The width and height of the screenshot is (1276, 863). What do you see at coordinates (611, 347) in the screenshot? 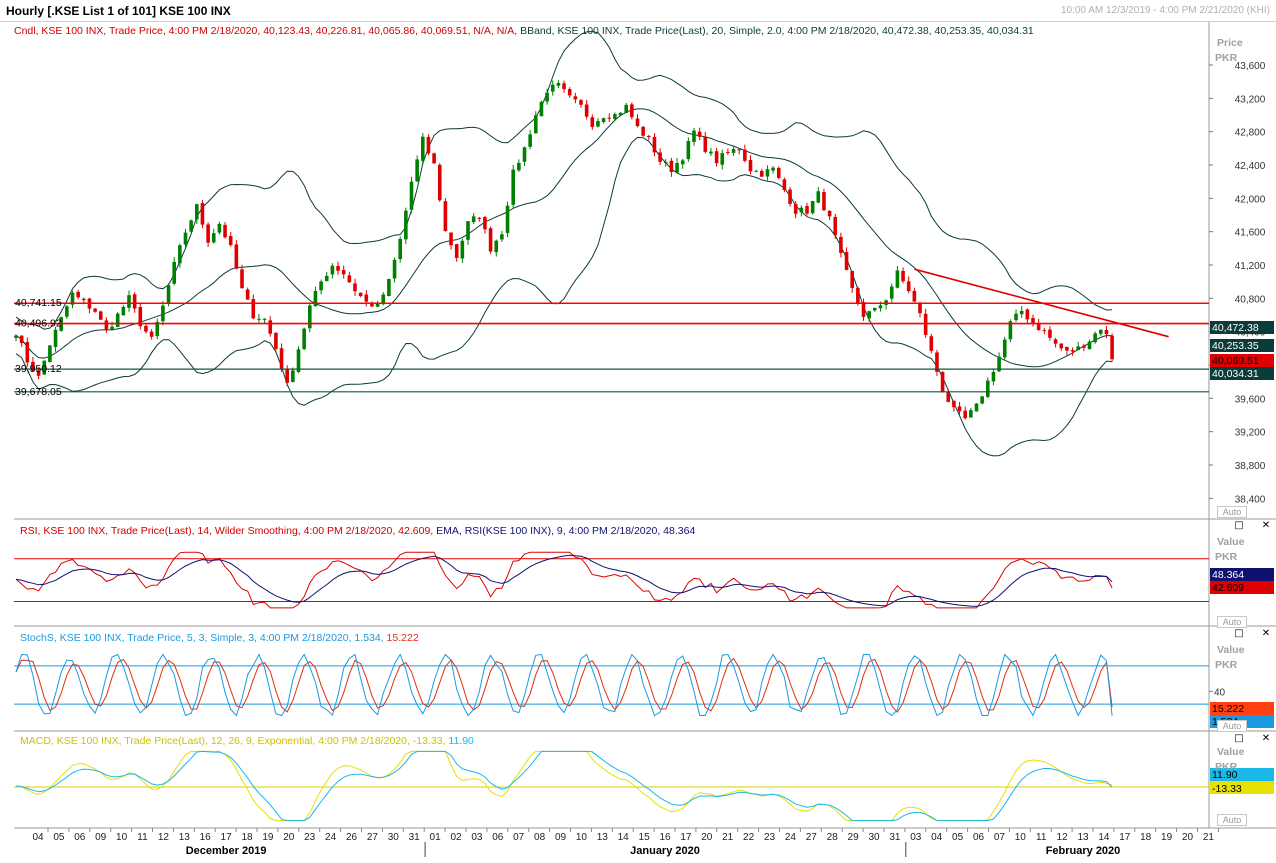
I see `horizontal-levels: 40,741.15 40,496.92 39,950.12 39,678.05` at bounding box center [611, 347].